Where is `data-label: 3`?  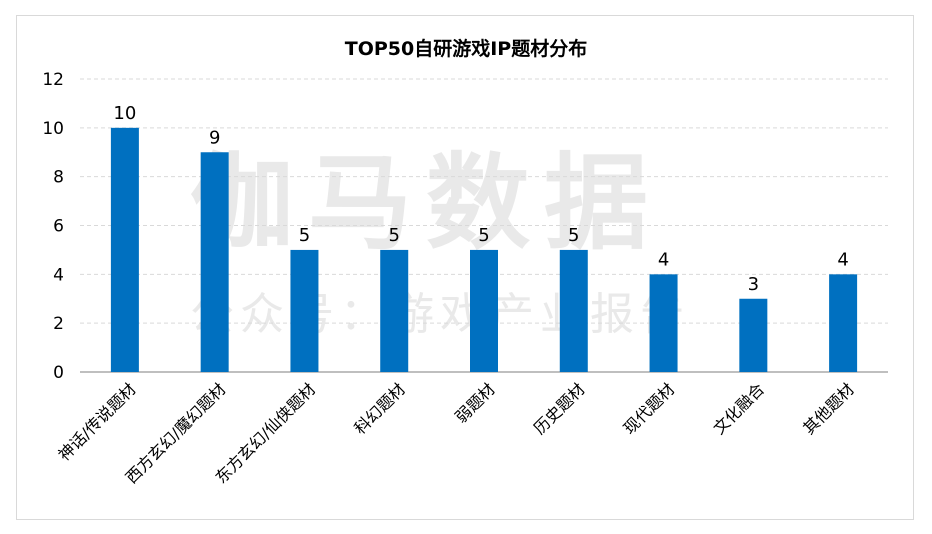
data-label: 3 is located at coordinates (753, 284).